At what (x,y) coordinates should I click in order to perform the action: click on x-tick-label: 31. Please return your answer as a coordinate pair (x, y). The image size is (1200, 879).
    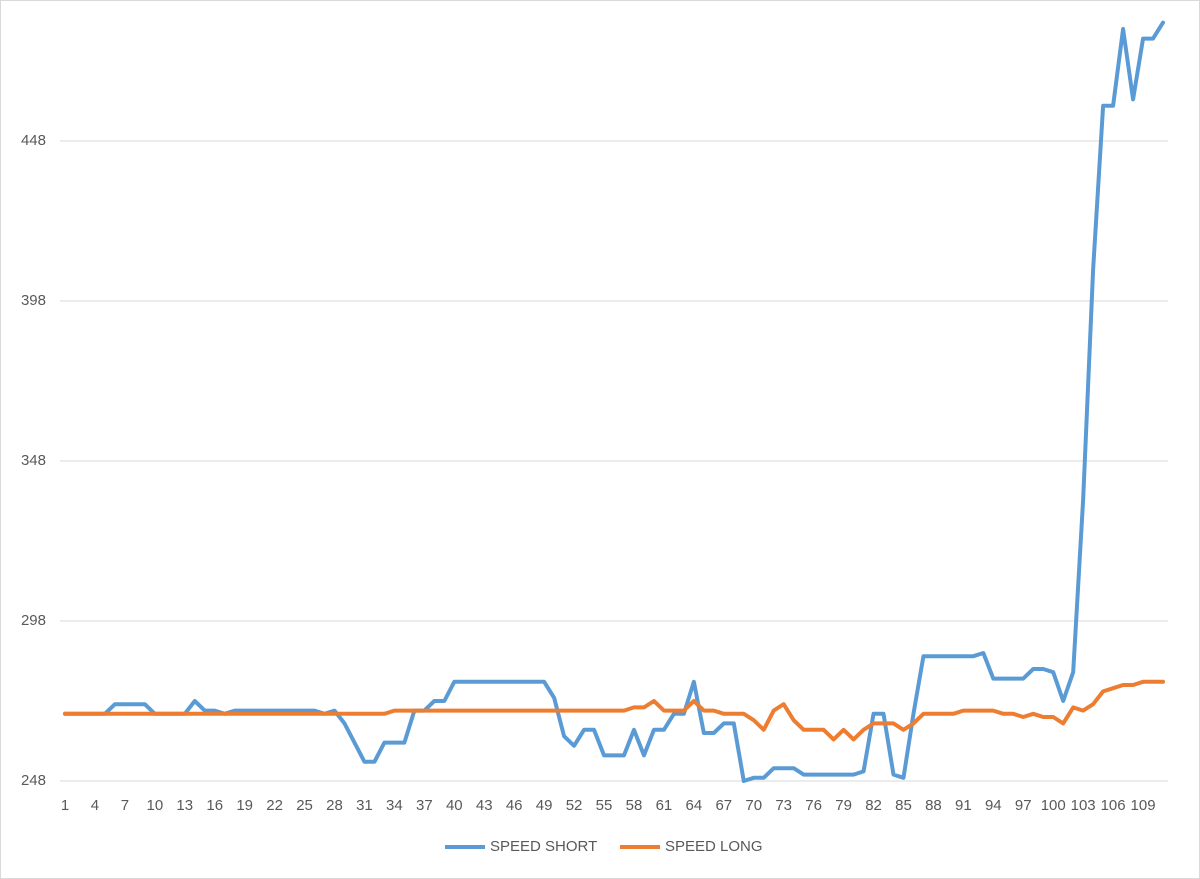
    Looking at the image, I should click on (364, 805).